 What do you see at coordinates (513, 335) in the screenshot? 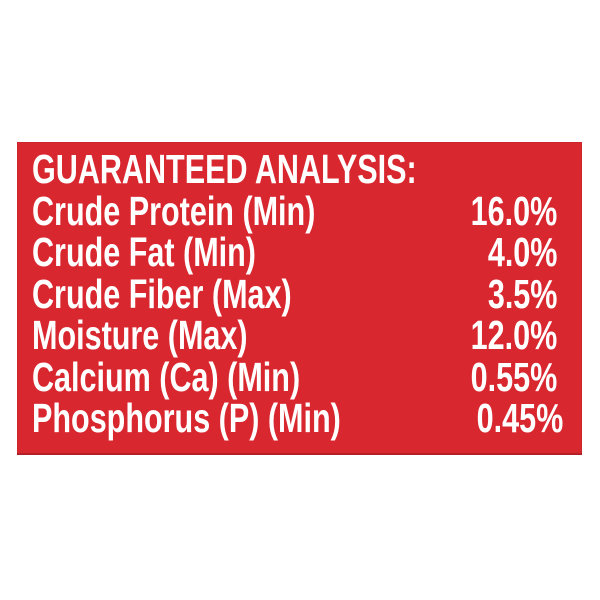
I see `nutrient-value: 12.0%` at bounding box center [513, 335].